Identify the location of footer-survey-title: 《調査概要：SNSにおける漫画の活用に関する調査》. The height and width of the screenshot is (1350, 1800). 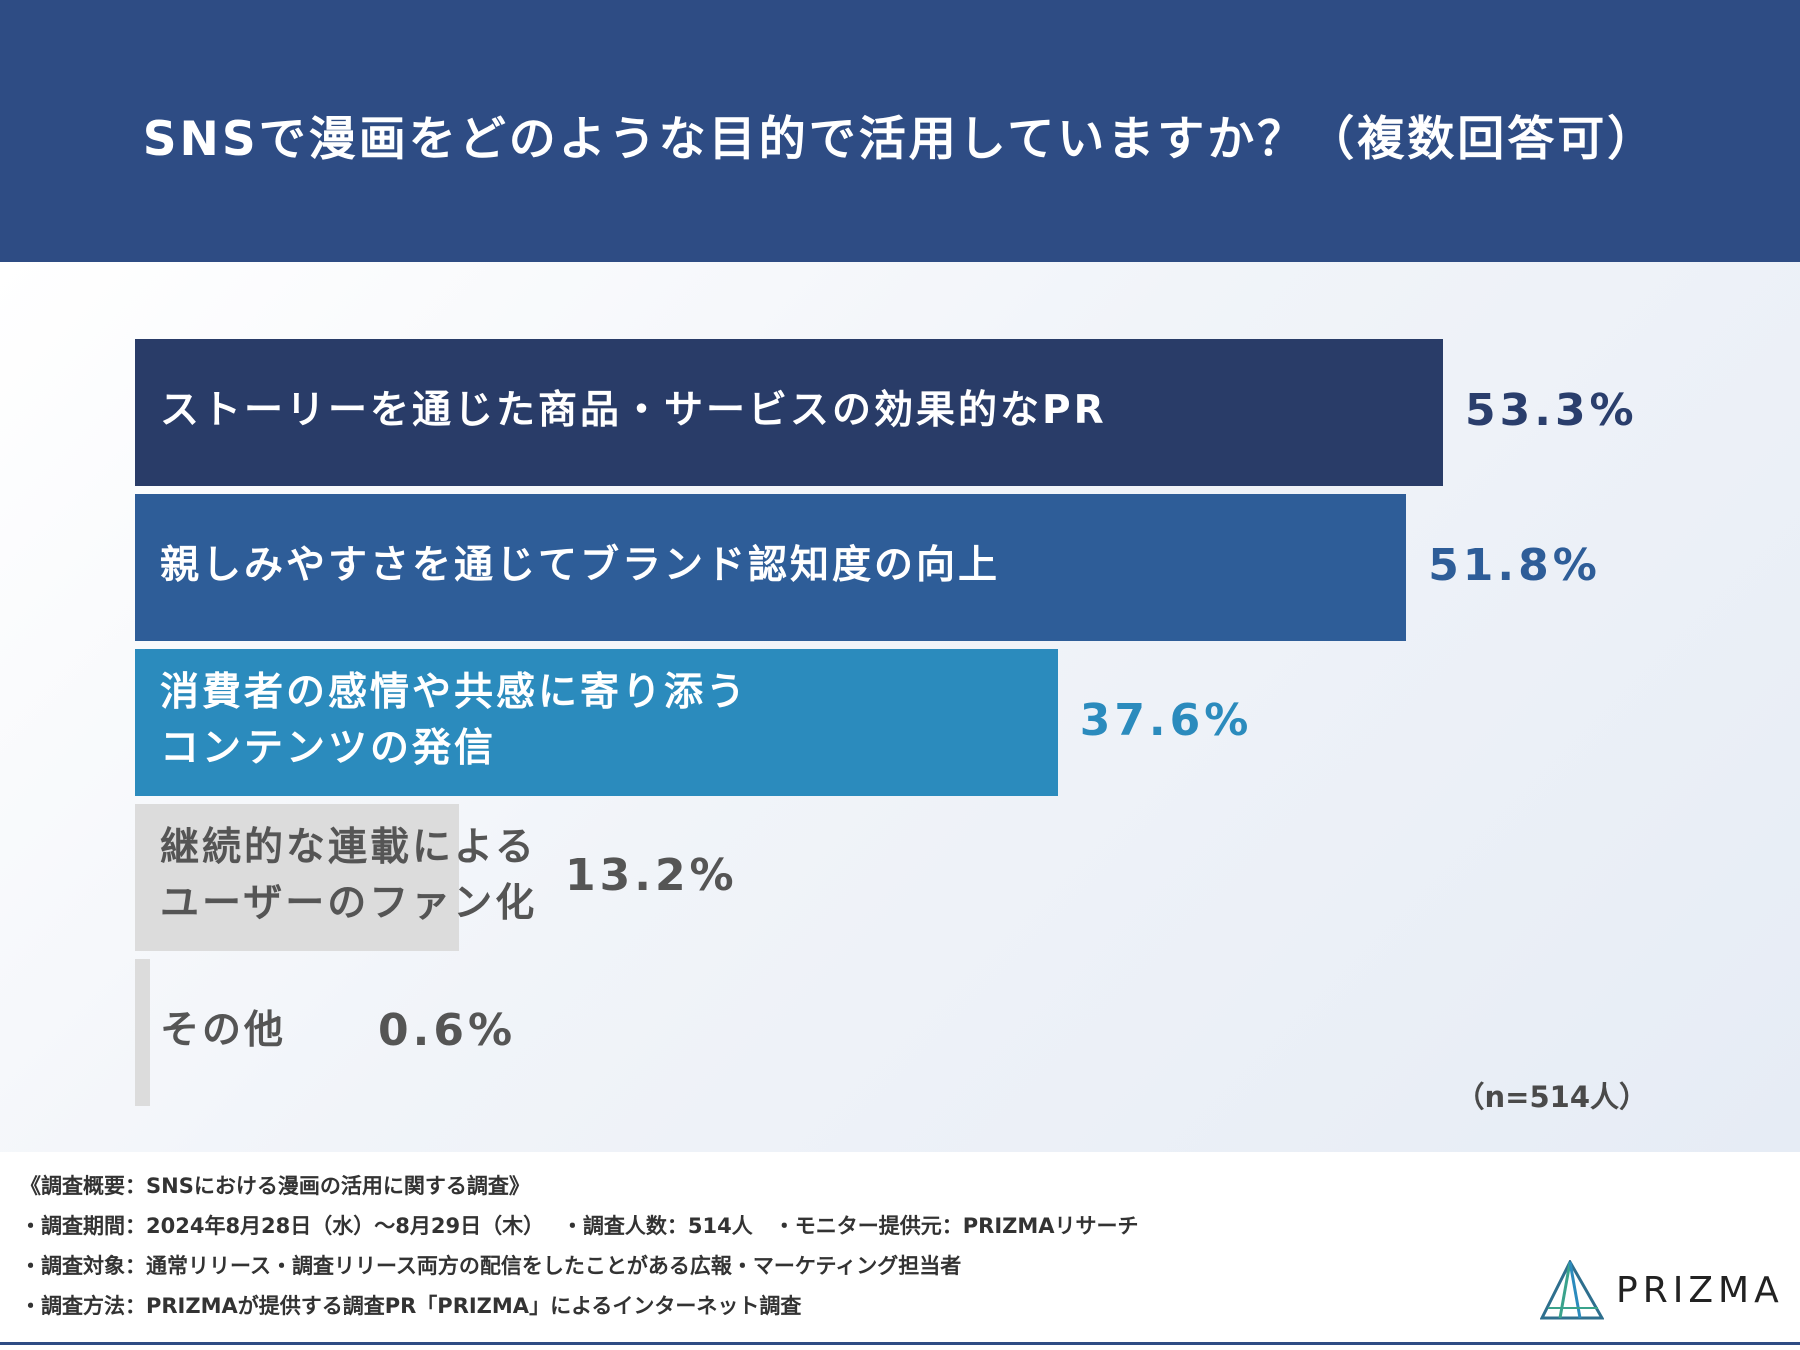
(275, 1186).